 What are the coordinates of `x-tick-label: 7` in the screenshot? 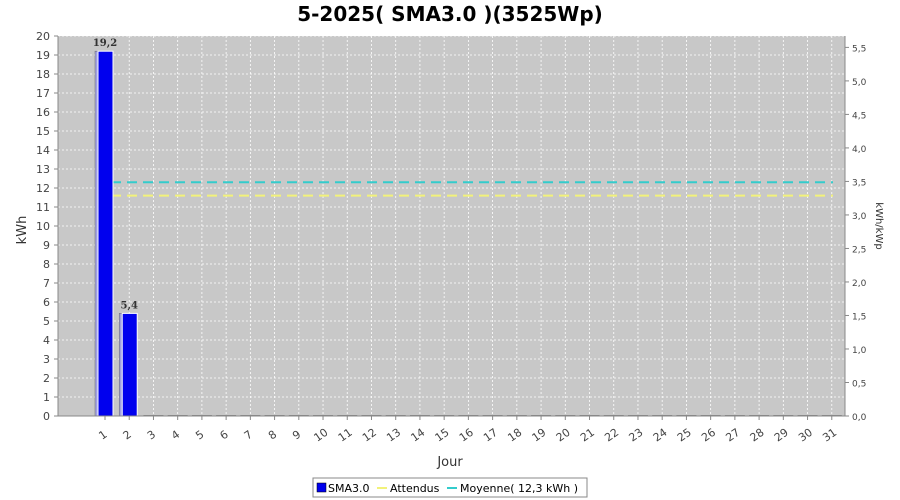 It's located at (248, 435).